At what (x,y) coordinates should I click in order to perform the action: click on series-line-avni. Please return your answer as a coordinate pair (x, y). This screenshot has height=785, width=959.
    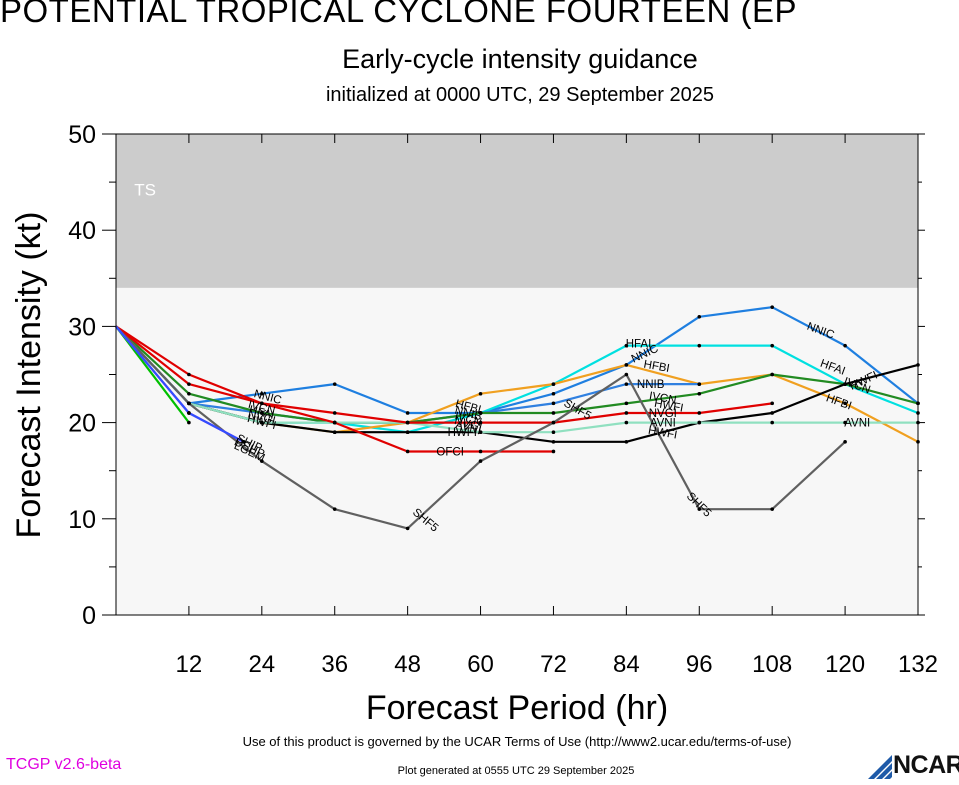
    Looking at the image, I should click on (516, 379).